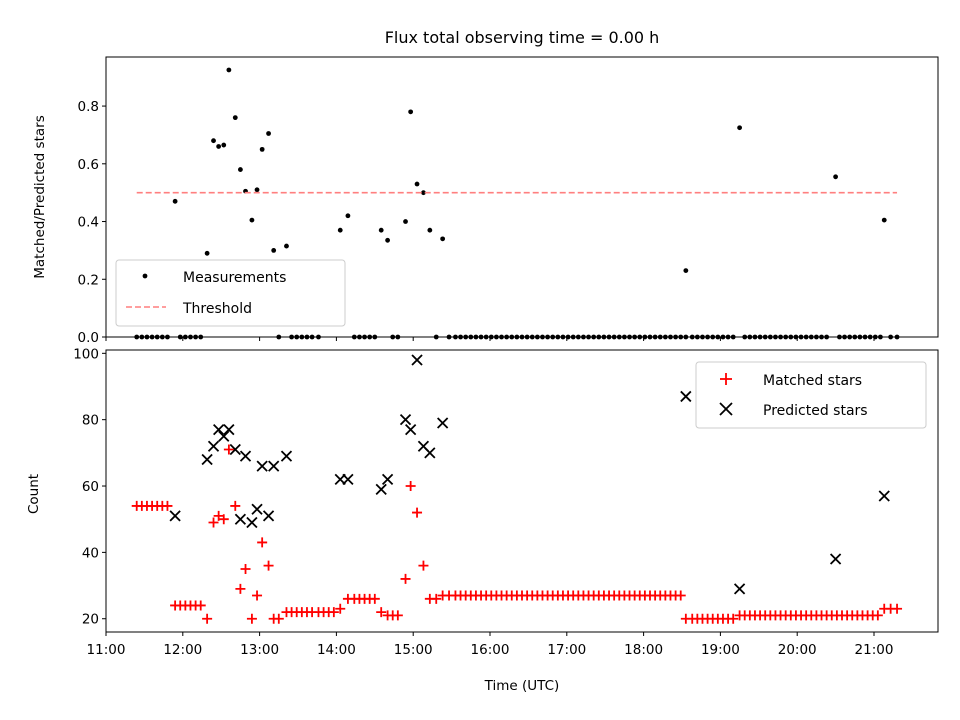  Describe the element at coordinates (522, 686) in the screenshot. I see `bottom-x-axis-label: Time (UTC)` at that location.